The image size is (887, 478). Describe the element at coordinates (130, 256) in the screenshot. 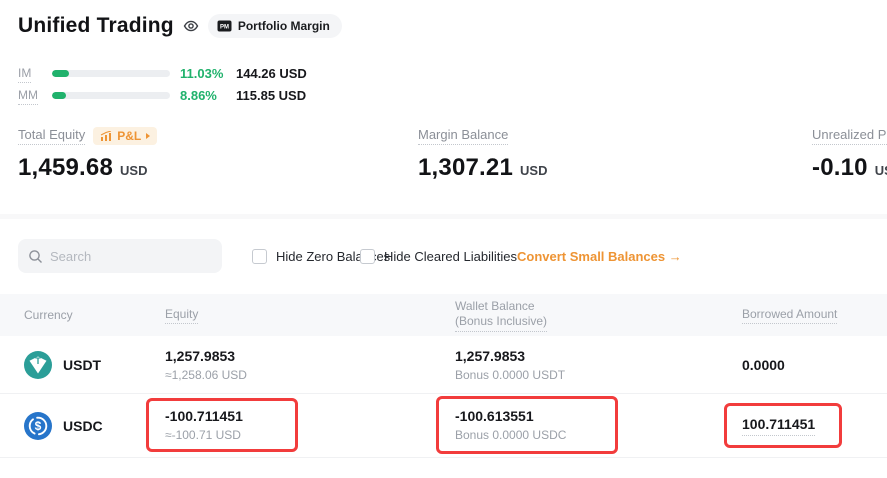

I see `search-input` at that location.